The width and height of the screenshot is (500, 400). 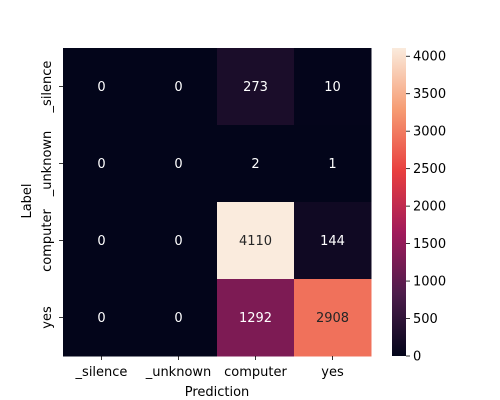 I want to click on colorbar-tick-label: 3500, so click(x=429, y=94).